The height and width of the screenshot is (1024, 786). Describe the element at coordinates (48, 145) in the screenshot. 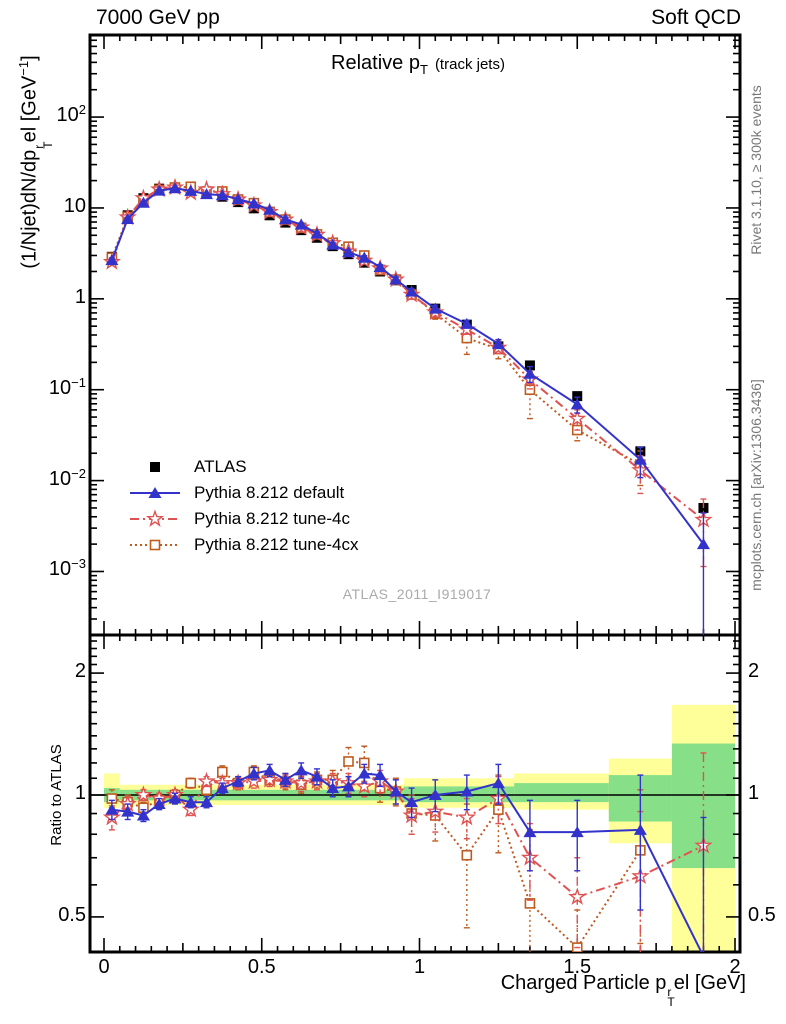

I see `main-y-axis-label-sub: T` at that location.